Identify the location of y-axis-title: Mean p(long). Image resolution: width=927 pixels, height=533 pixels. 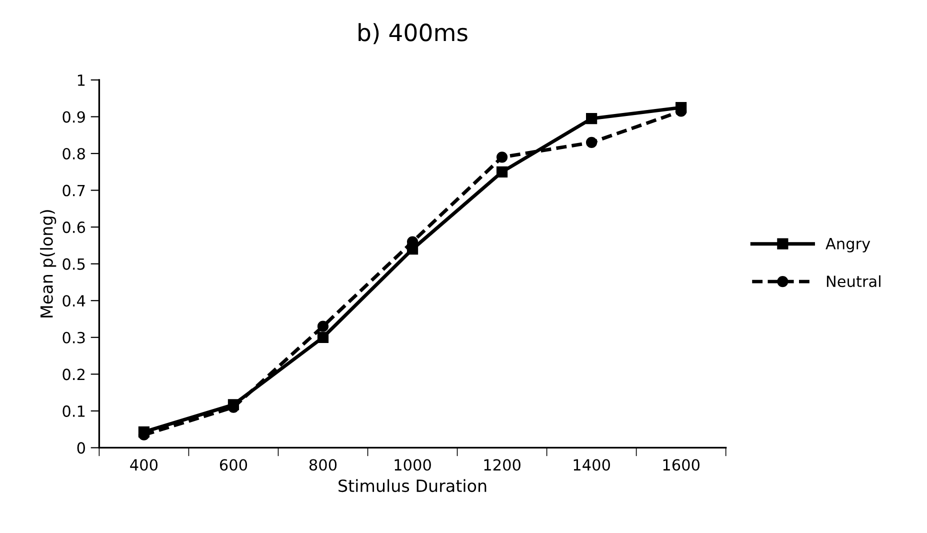
(48, 264).